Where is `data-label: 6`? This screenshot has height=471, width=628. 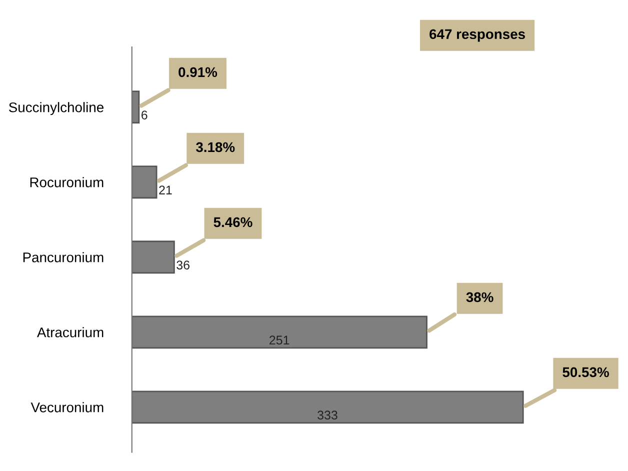
data-label: 6 is located at coordinates (145, 115).